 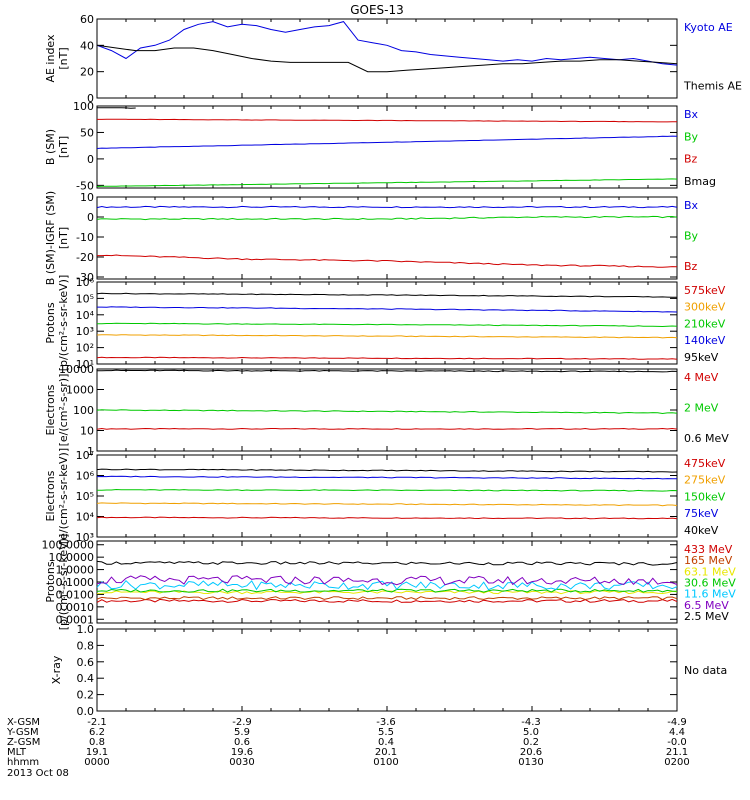 What do you see at coordinates (387, 358) in the screenshot?
I see `series-575kev` at bounding box center [387, 358].